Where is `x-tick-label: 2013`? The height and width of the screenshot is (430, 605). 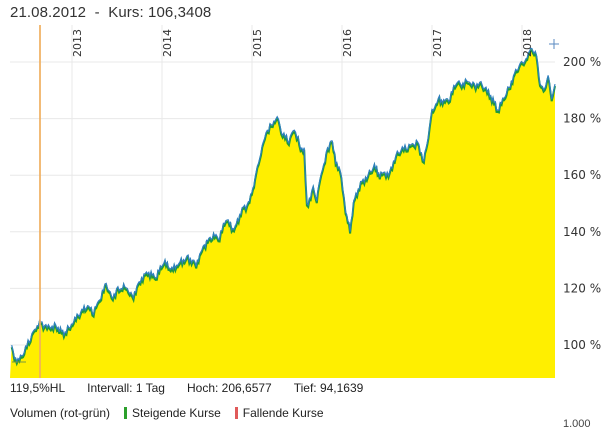 x-tick-label: 2013 is located at coordinates (77, 43).